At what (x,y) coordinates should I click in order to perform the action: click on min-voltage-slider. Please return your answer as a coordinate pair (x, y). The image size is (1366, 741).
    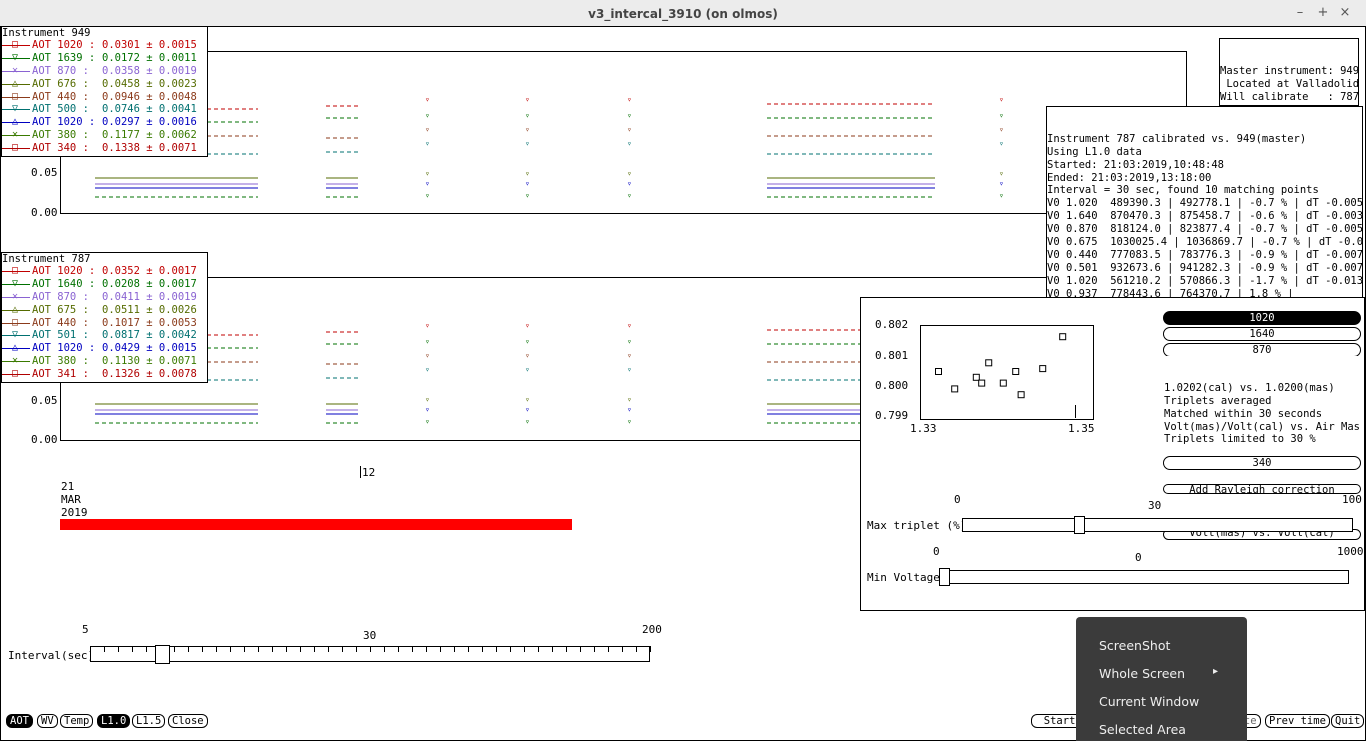
    Looking at the image, I should click on (1144, 577).